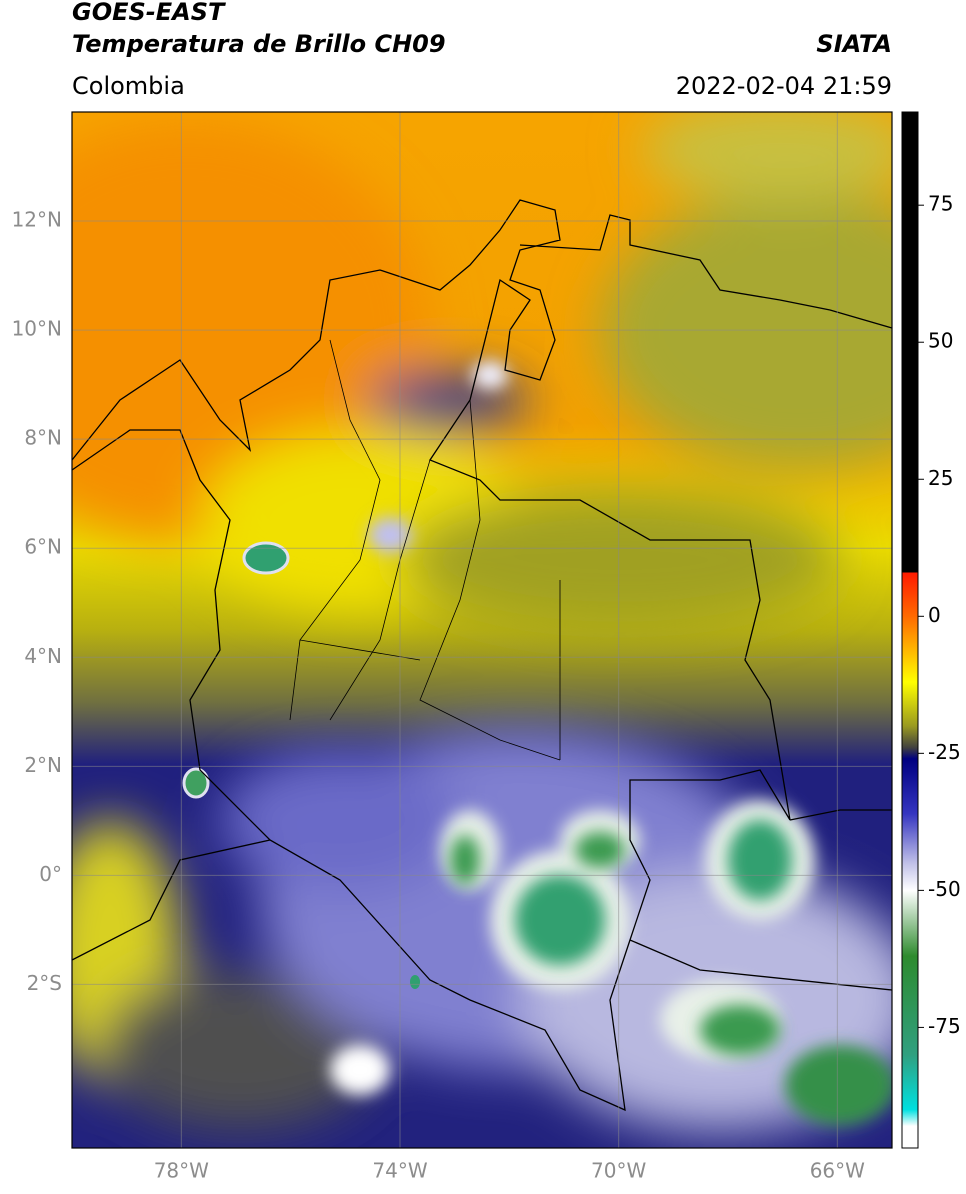  What do you see at coordinates (149, 13) in the screenshot?
I see `title: GOES-EAST` at bounding box center [149, 13].